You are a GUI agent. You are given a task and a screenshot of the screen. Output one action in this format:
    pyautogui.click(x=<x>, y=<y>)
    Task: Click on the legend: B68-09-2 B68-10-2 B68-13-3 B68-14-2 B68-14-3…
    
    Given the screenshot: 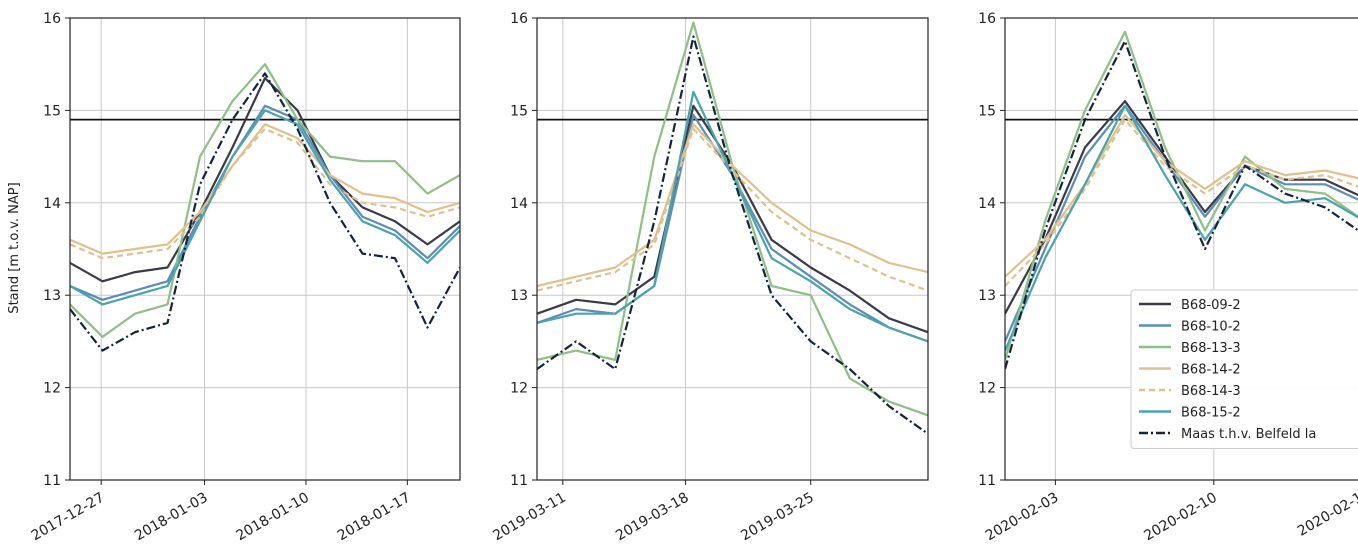 What is the action you would take?
    pyautogui.click(x=1244, y=369)
    